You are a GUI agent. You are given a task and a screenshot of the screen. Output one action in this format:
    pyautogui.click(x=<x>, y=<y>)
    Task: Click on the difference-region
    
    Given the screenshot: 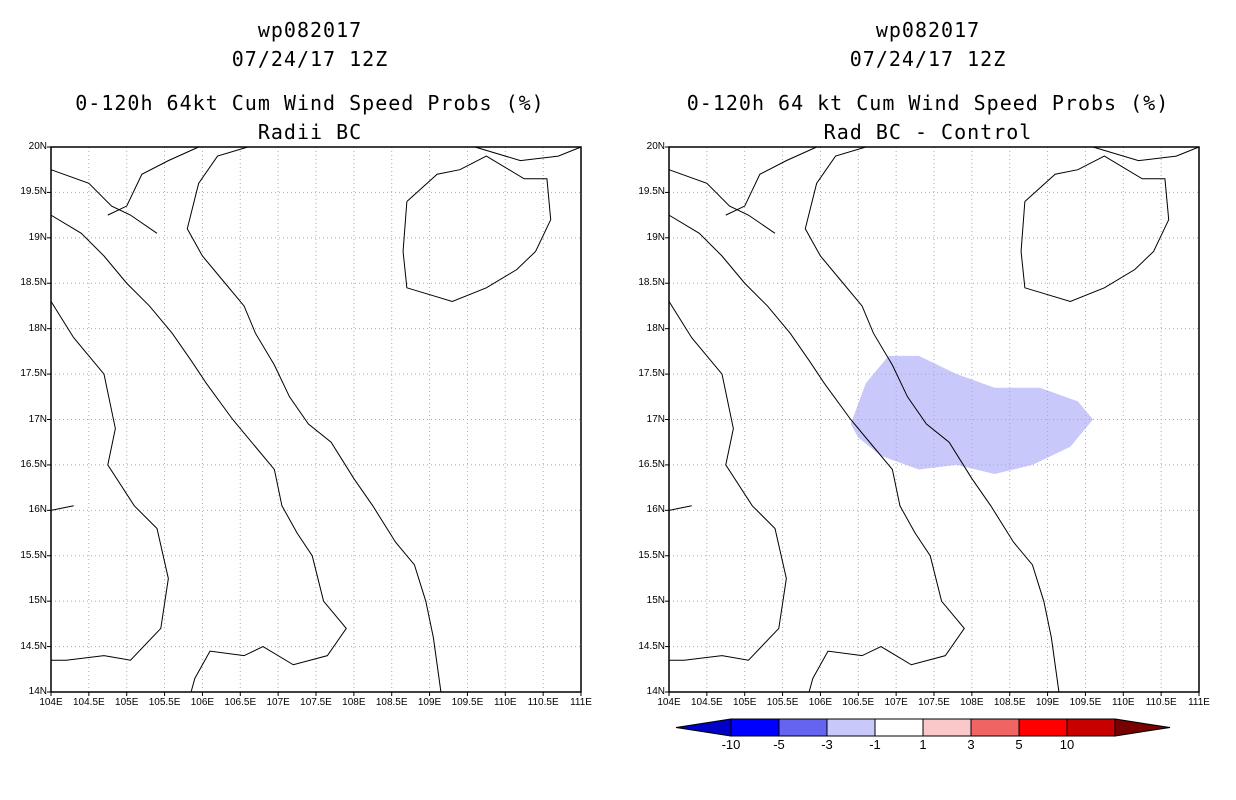 What is the action you would take?
    pyautogui.click(x=971, y=414)
    